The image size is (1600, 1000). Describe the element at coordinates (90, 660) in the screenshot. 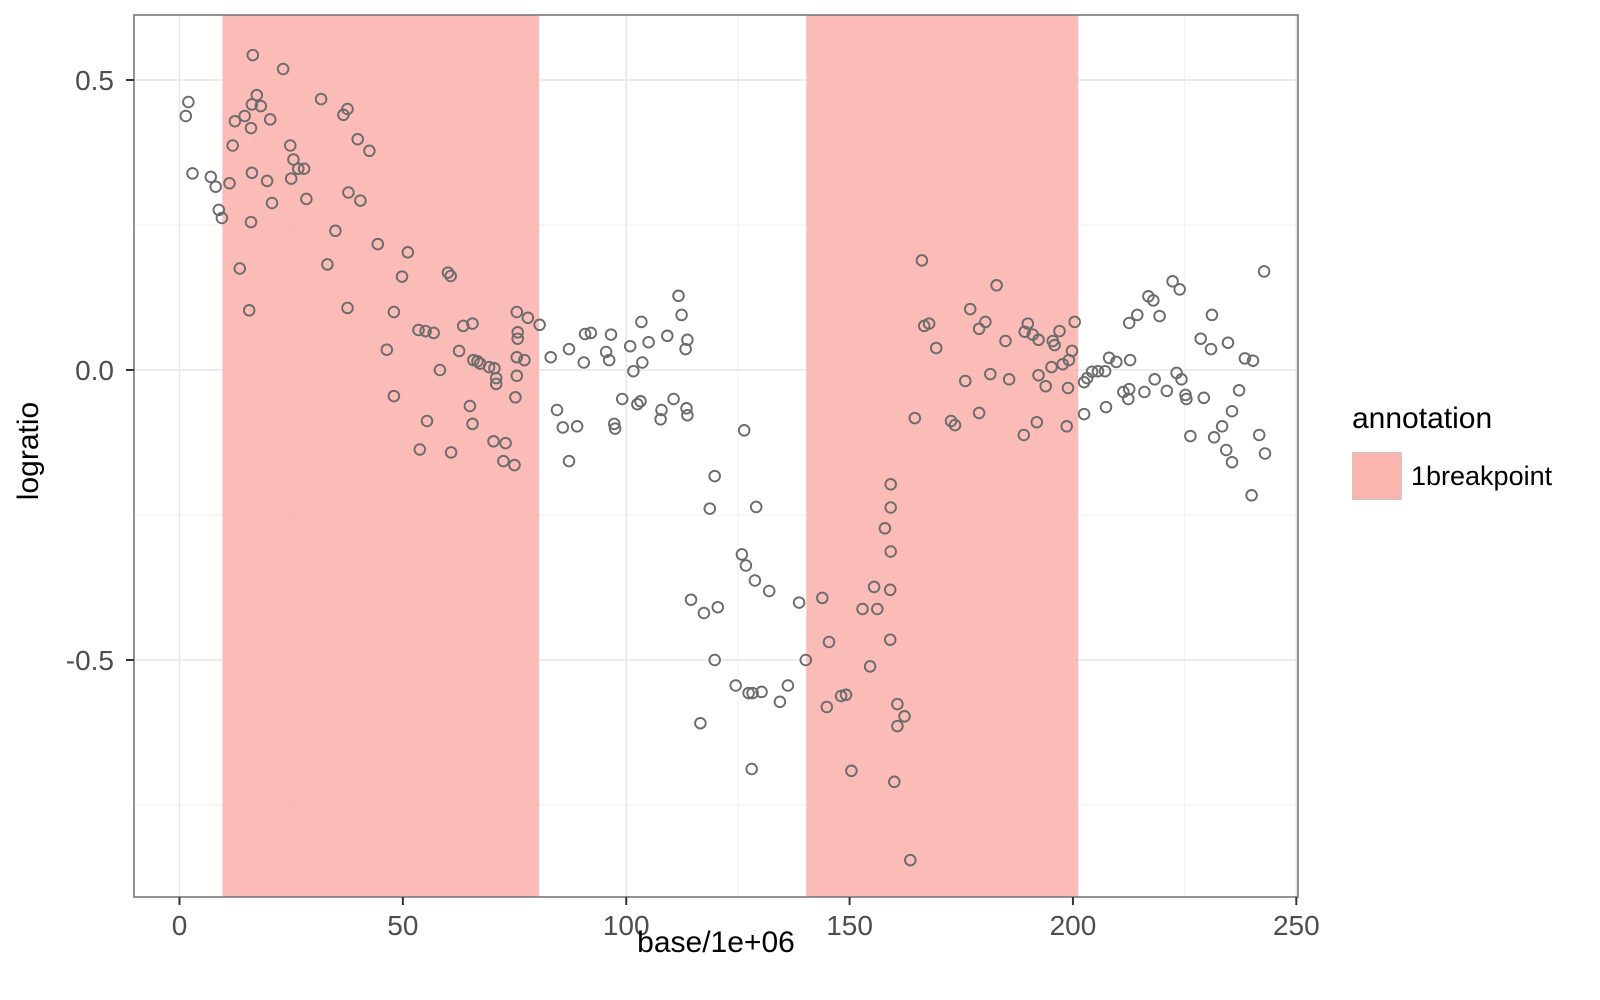

I see `y-tick-label: -0.5` at that location.